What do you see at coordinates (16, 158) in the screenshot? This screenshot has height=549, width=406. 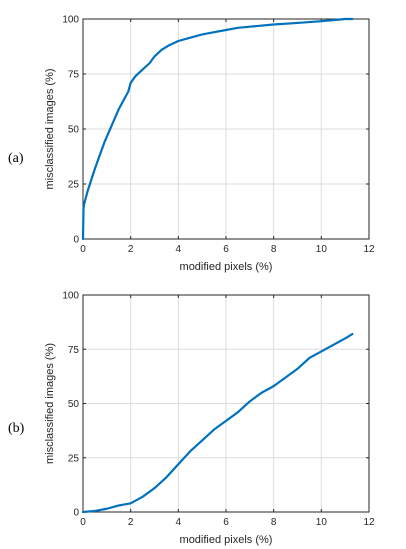 I see `panel-label: (a)` at bounding box center [16, 158].